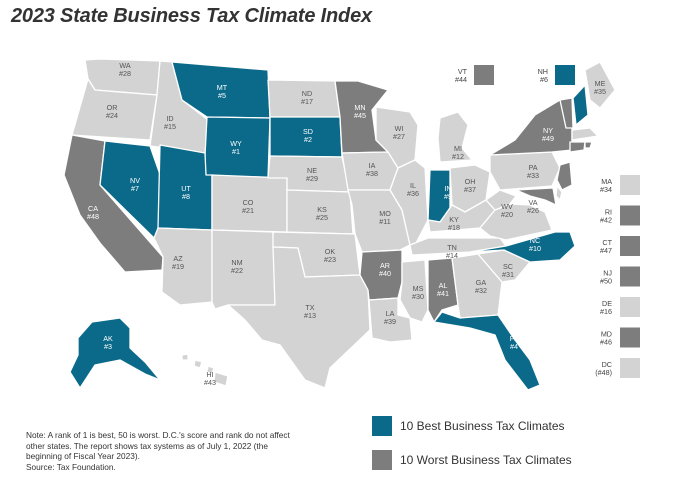 Image resolution: width=678 pixels, height=487 pixels. What do you see at coordinates (243, 269) in the screenshot?
I see `state-nm` at bounding box center [243, 269].